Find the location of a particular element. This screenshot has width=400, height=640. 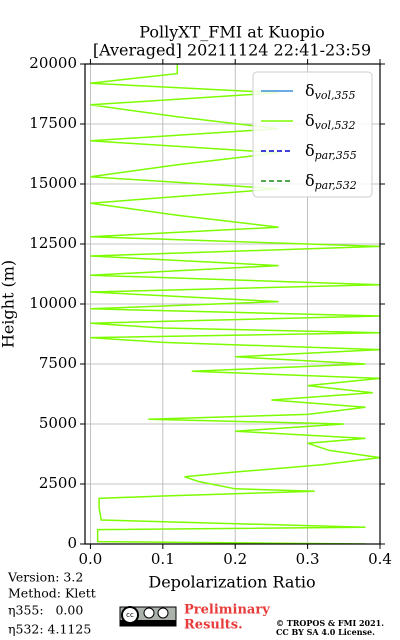

legend-box is located at coordinates (312, 134).